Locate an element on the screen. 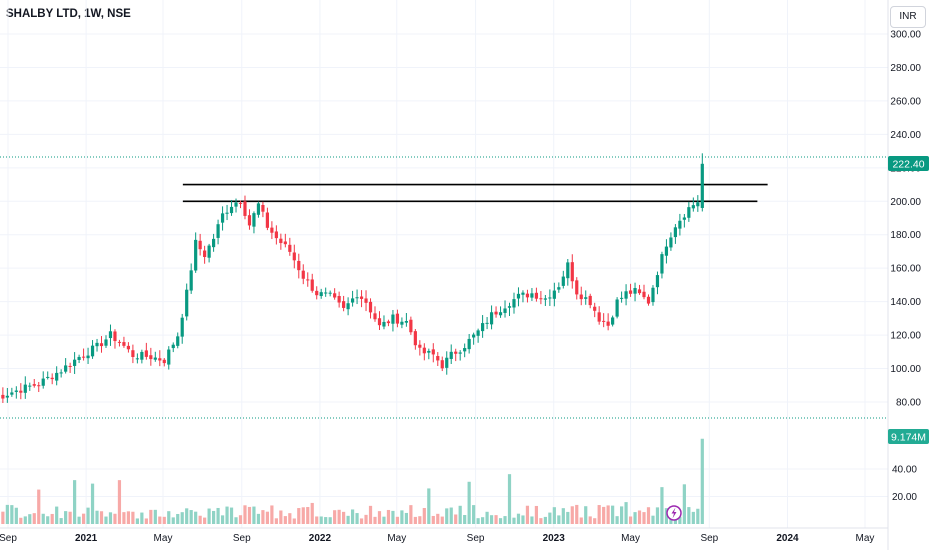  lightning-icon is located at coordinates (674, 513).